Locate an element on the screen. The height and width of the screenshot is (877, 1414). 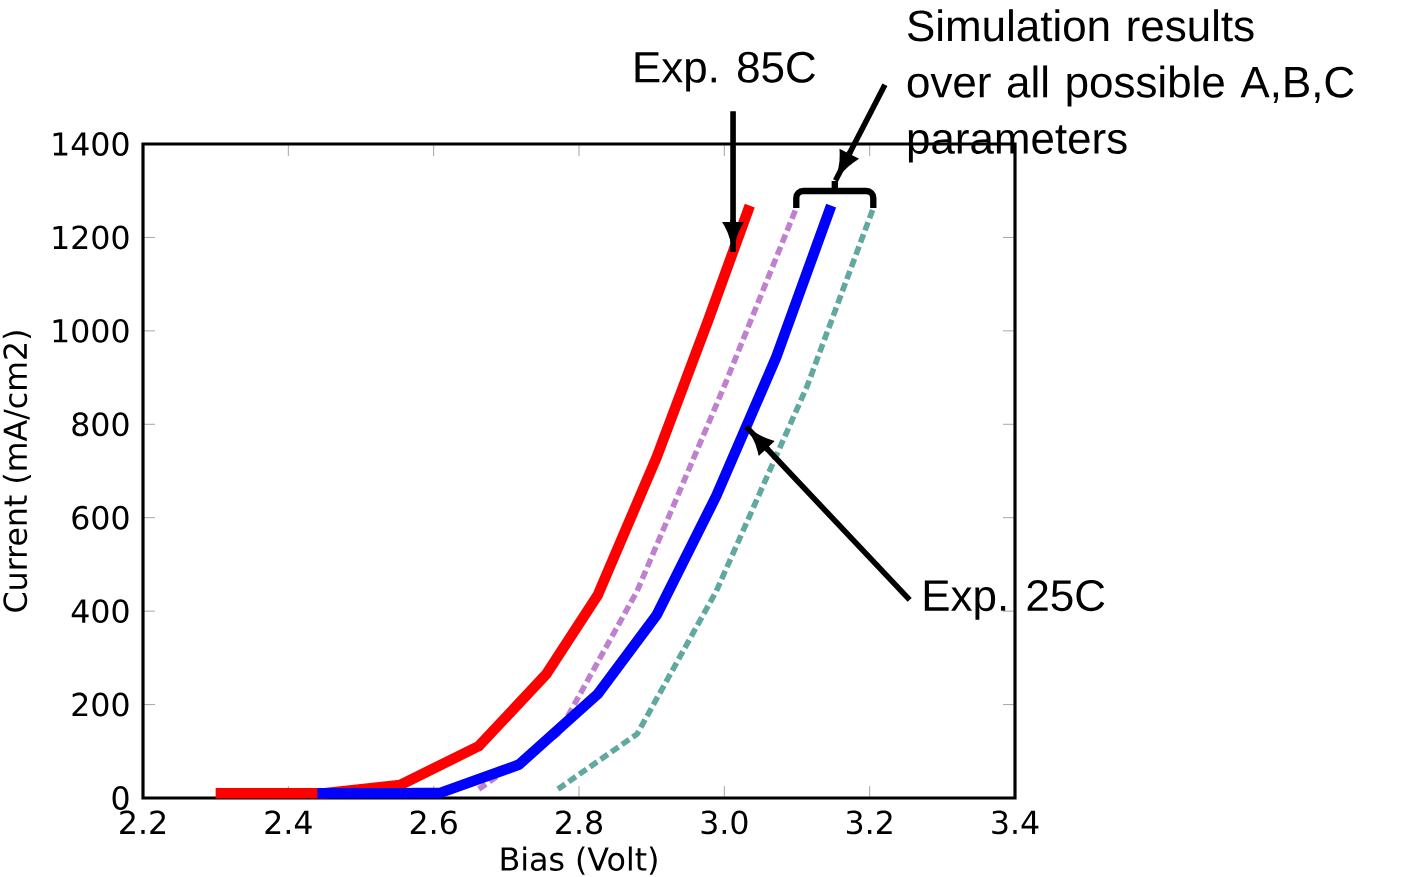
x-tick-label: 3.0 is located at coordinates (724, 822).